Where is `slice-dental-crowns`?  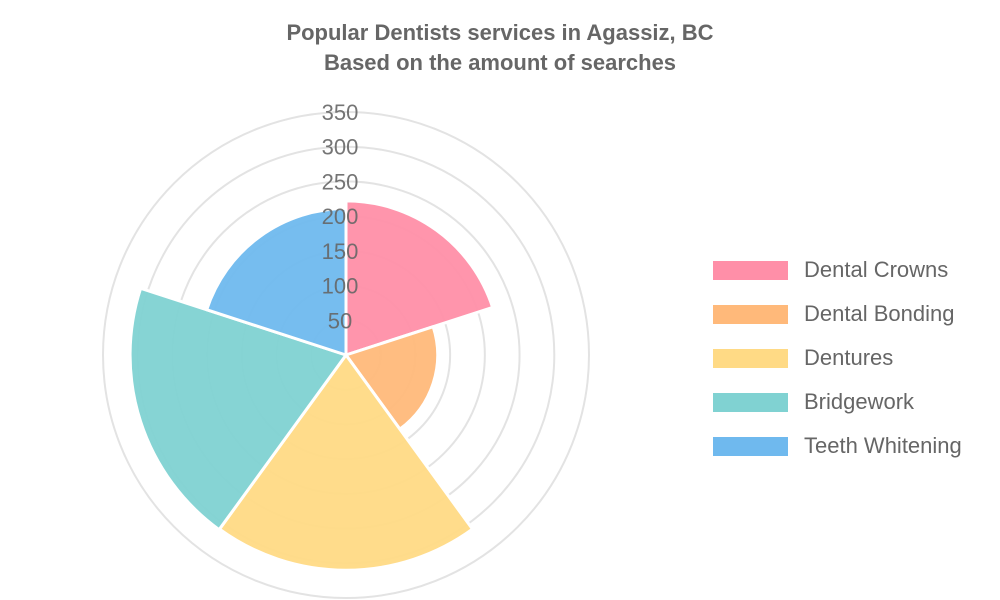
slice-dental-crowns is located at coordinates (419, 278).